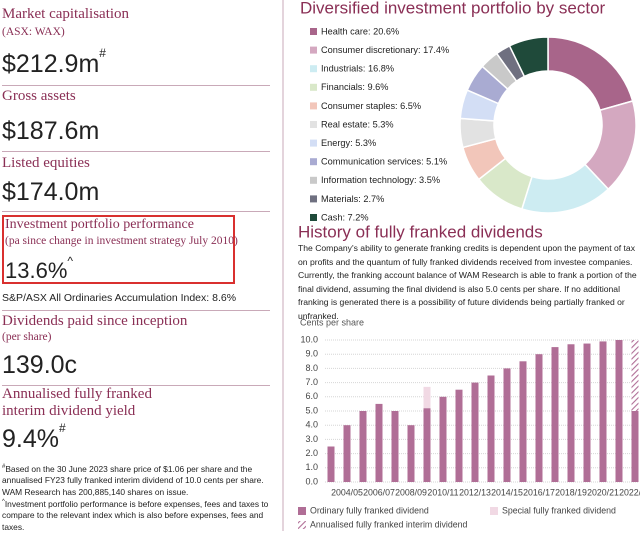 This screenshot has width=640, height=533. What do you see at coordinates (369, 510) in the screenshot?
I see `legend-label: Ordinary fully franked dividend` at bounding box center [369, 510].